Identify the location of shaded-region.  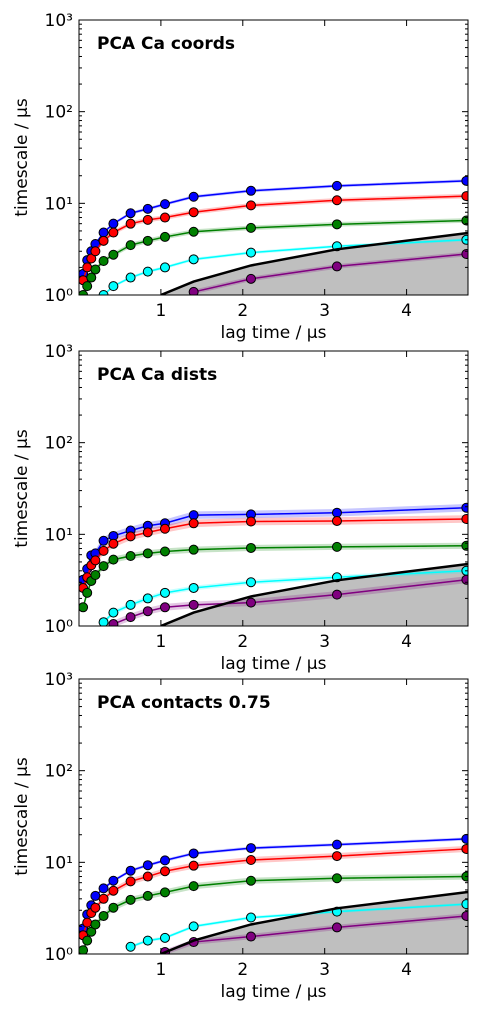
(314, 263).